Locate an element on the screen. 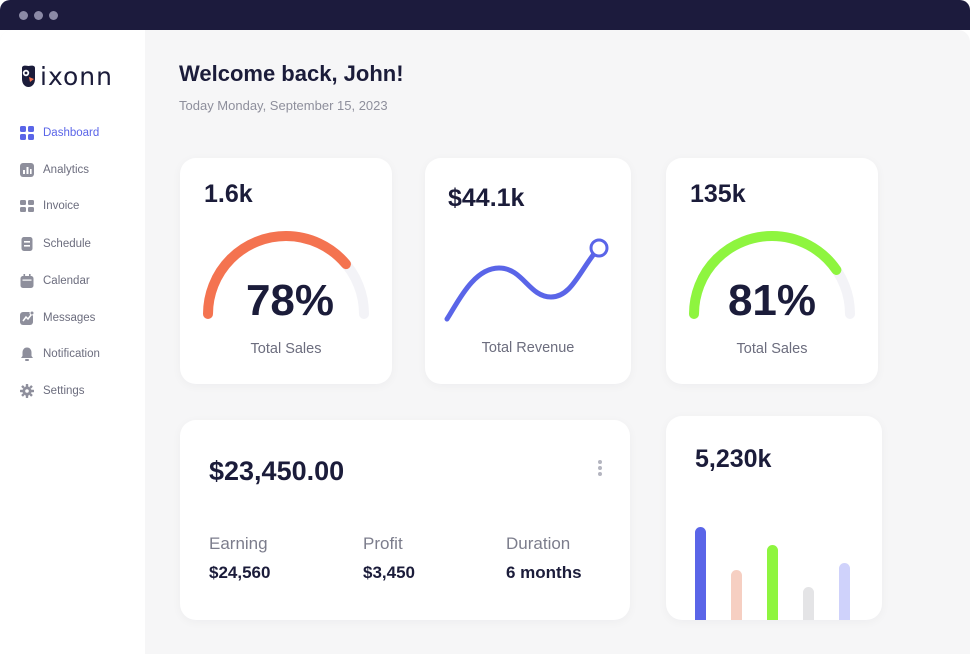  total-revenue-value: $44.1k is located at coordinates (486, 198).